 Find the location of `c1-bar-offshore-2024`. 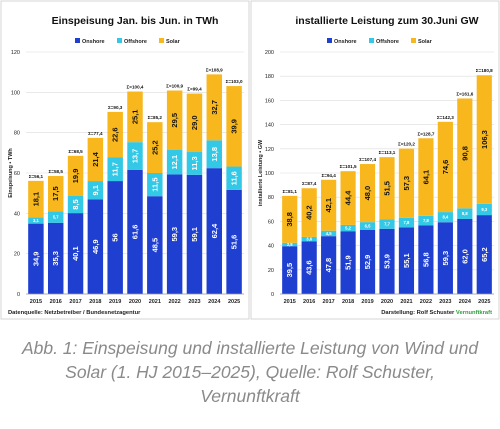

c1-bar-offshore-2024 is located at coordinates (465, 213).